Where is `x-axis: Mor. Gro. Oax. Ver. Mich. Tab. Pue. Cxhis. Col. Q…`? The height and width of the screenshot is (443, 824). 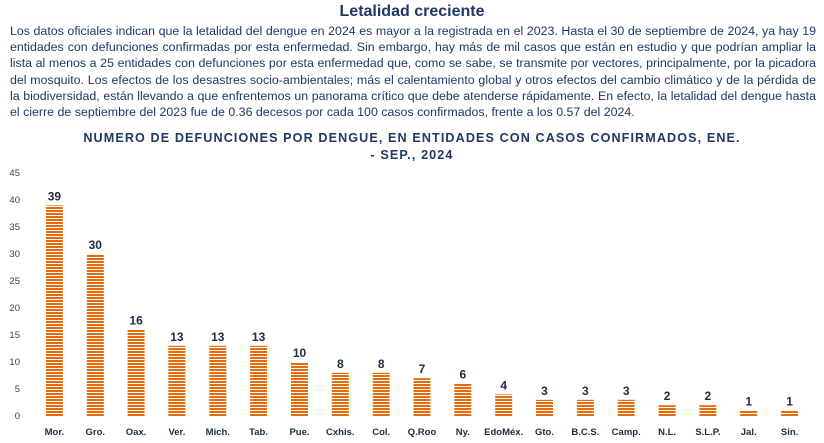 x-axis: Mor. Gro. Oax. Ver. Mich. Tab. Pue. Cxhis. Col. Q… is located at coordinates (422, 432).